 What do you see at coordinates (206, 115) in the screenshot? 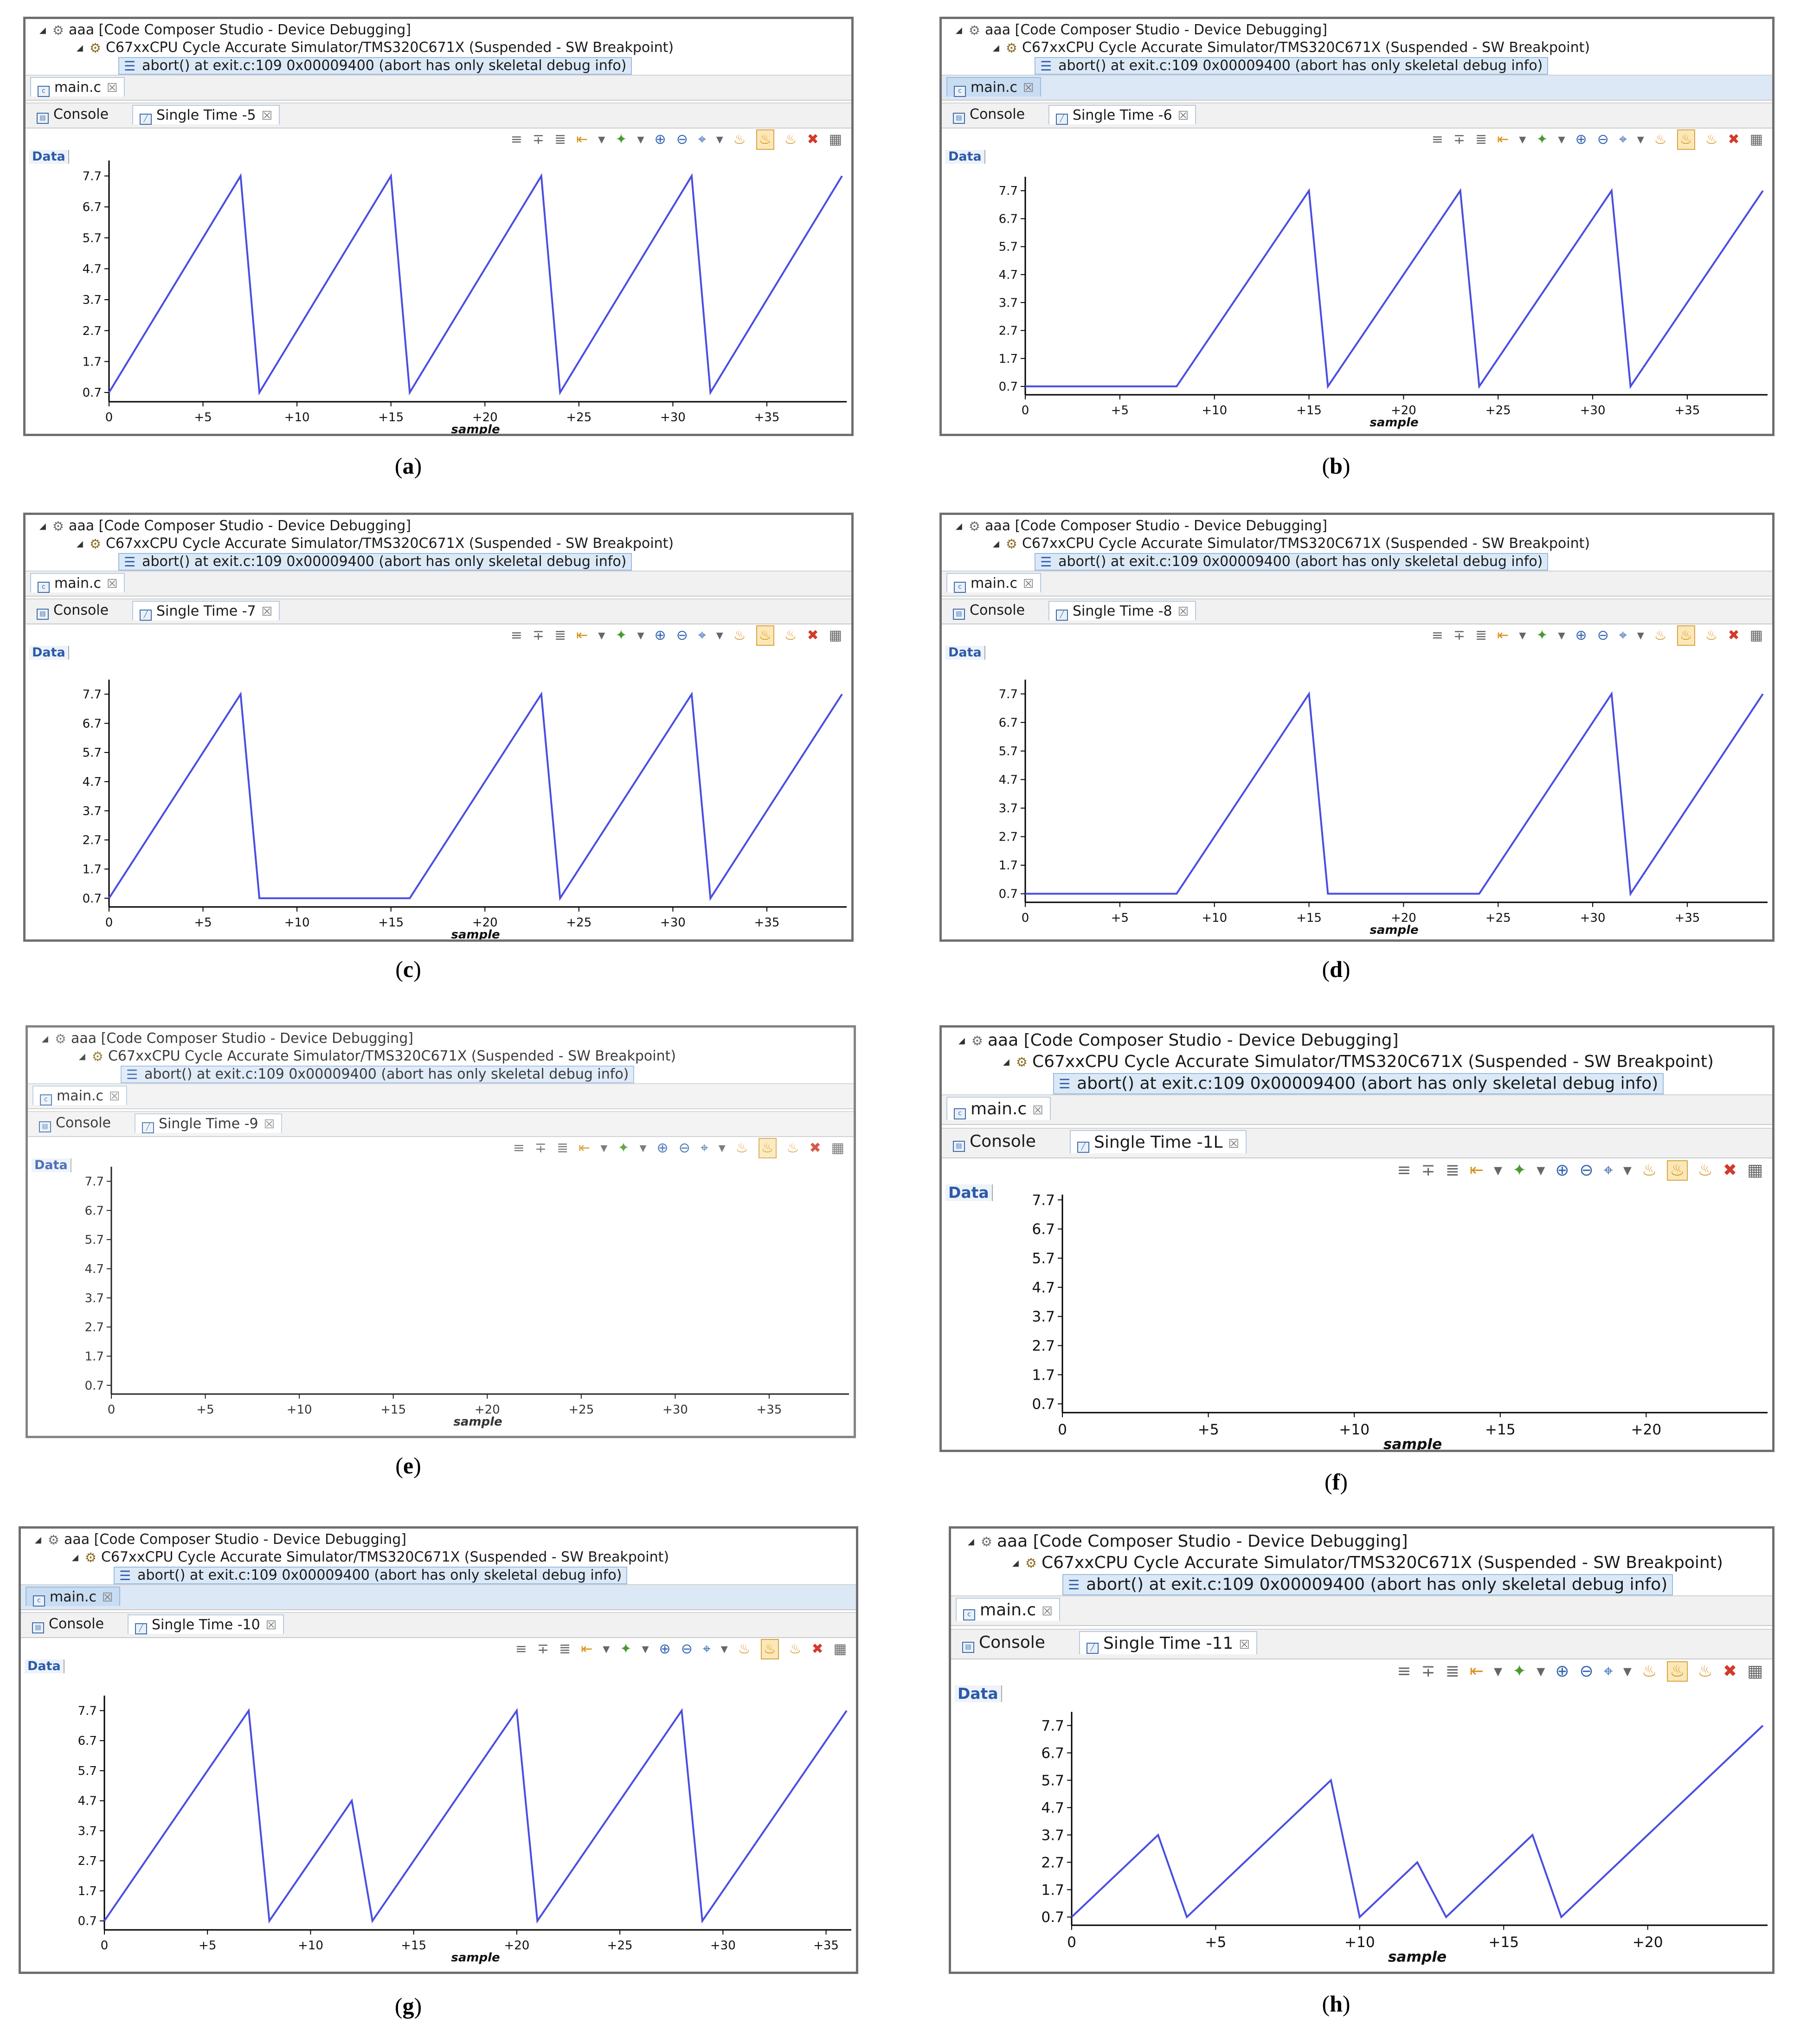
I see `tab-single-time: ╱ Single Time -5 ☒` at bounding box center [206, 115].